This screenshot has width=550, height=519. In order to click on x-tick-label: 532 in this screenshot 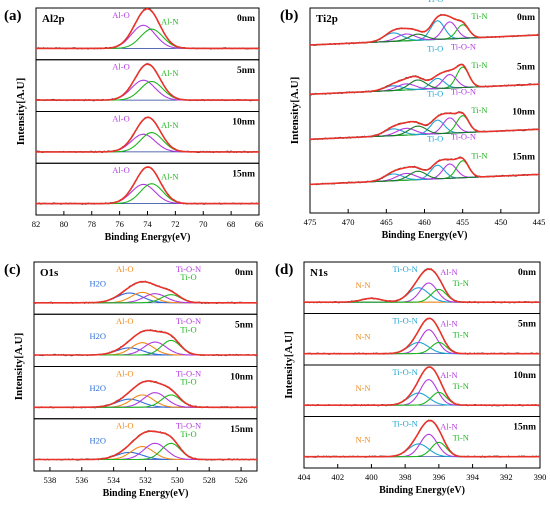, I will do `click(145, 480)`.